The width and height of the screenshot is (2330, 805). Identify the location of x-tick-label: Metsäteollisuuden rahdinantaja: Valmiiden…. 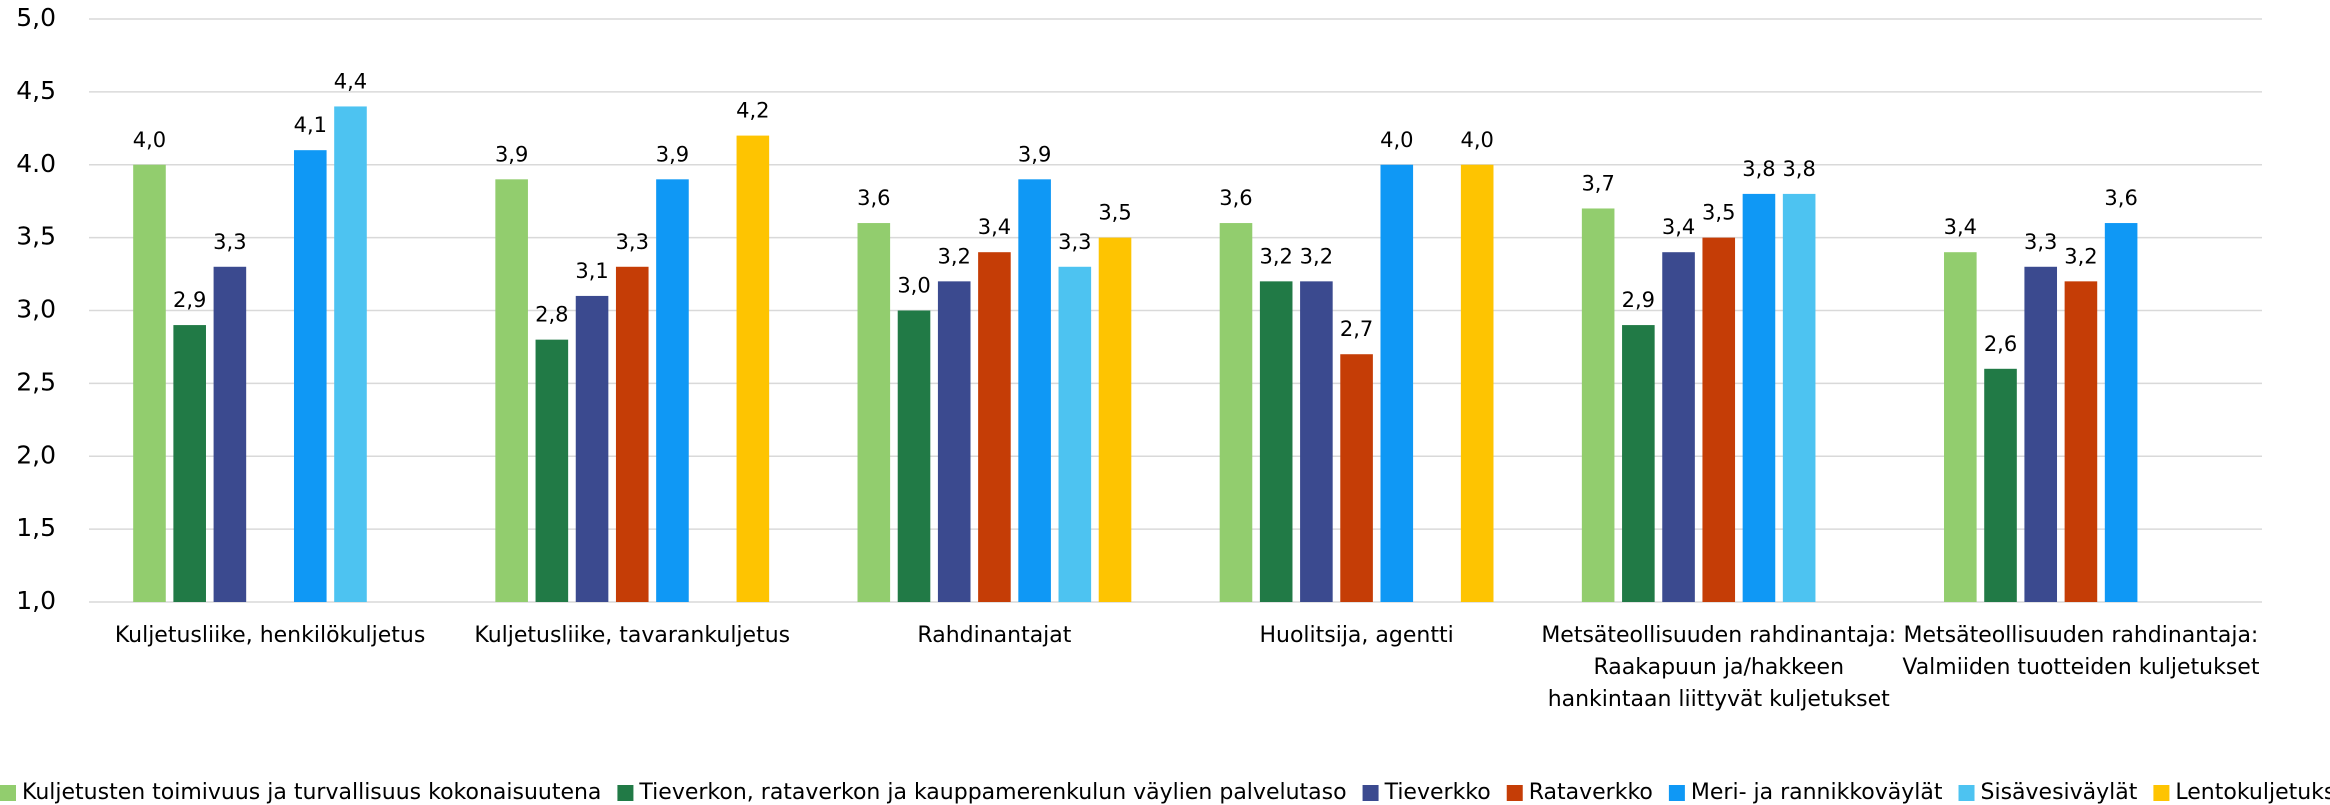
(2080, 651).